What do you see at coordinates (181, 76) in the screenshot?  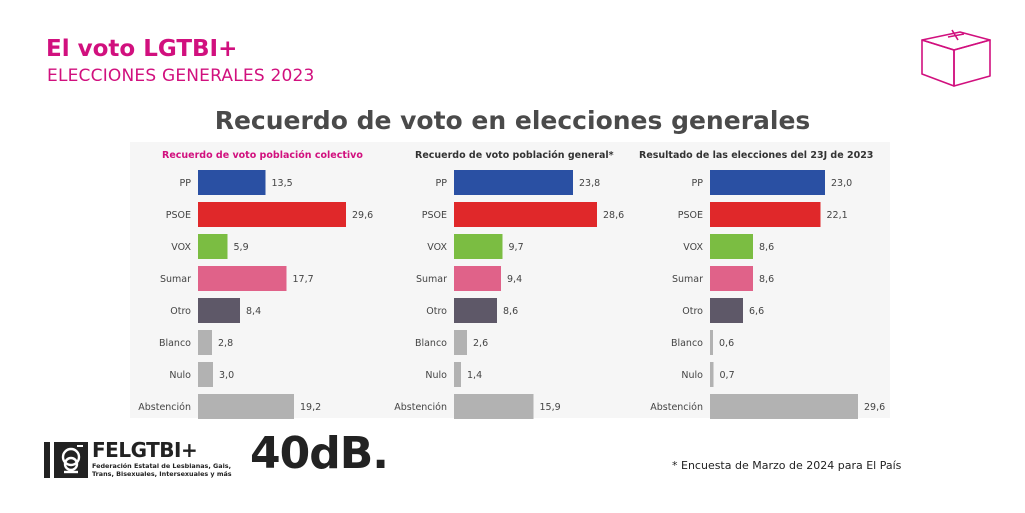 I see `page-subtitle: ELECCIONES GENERALES 2023` at bounding box center [181, 76].